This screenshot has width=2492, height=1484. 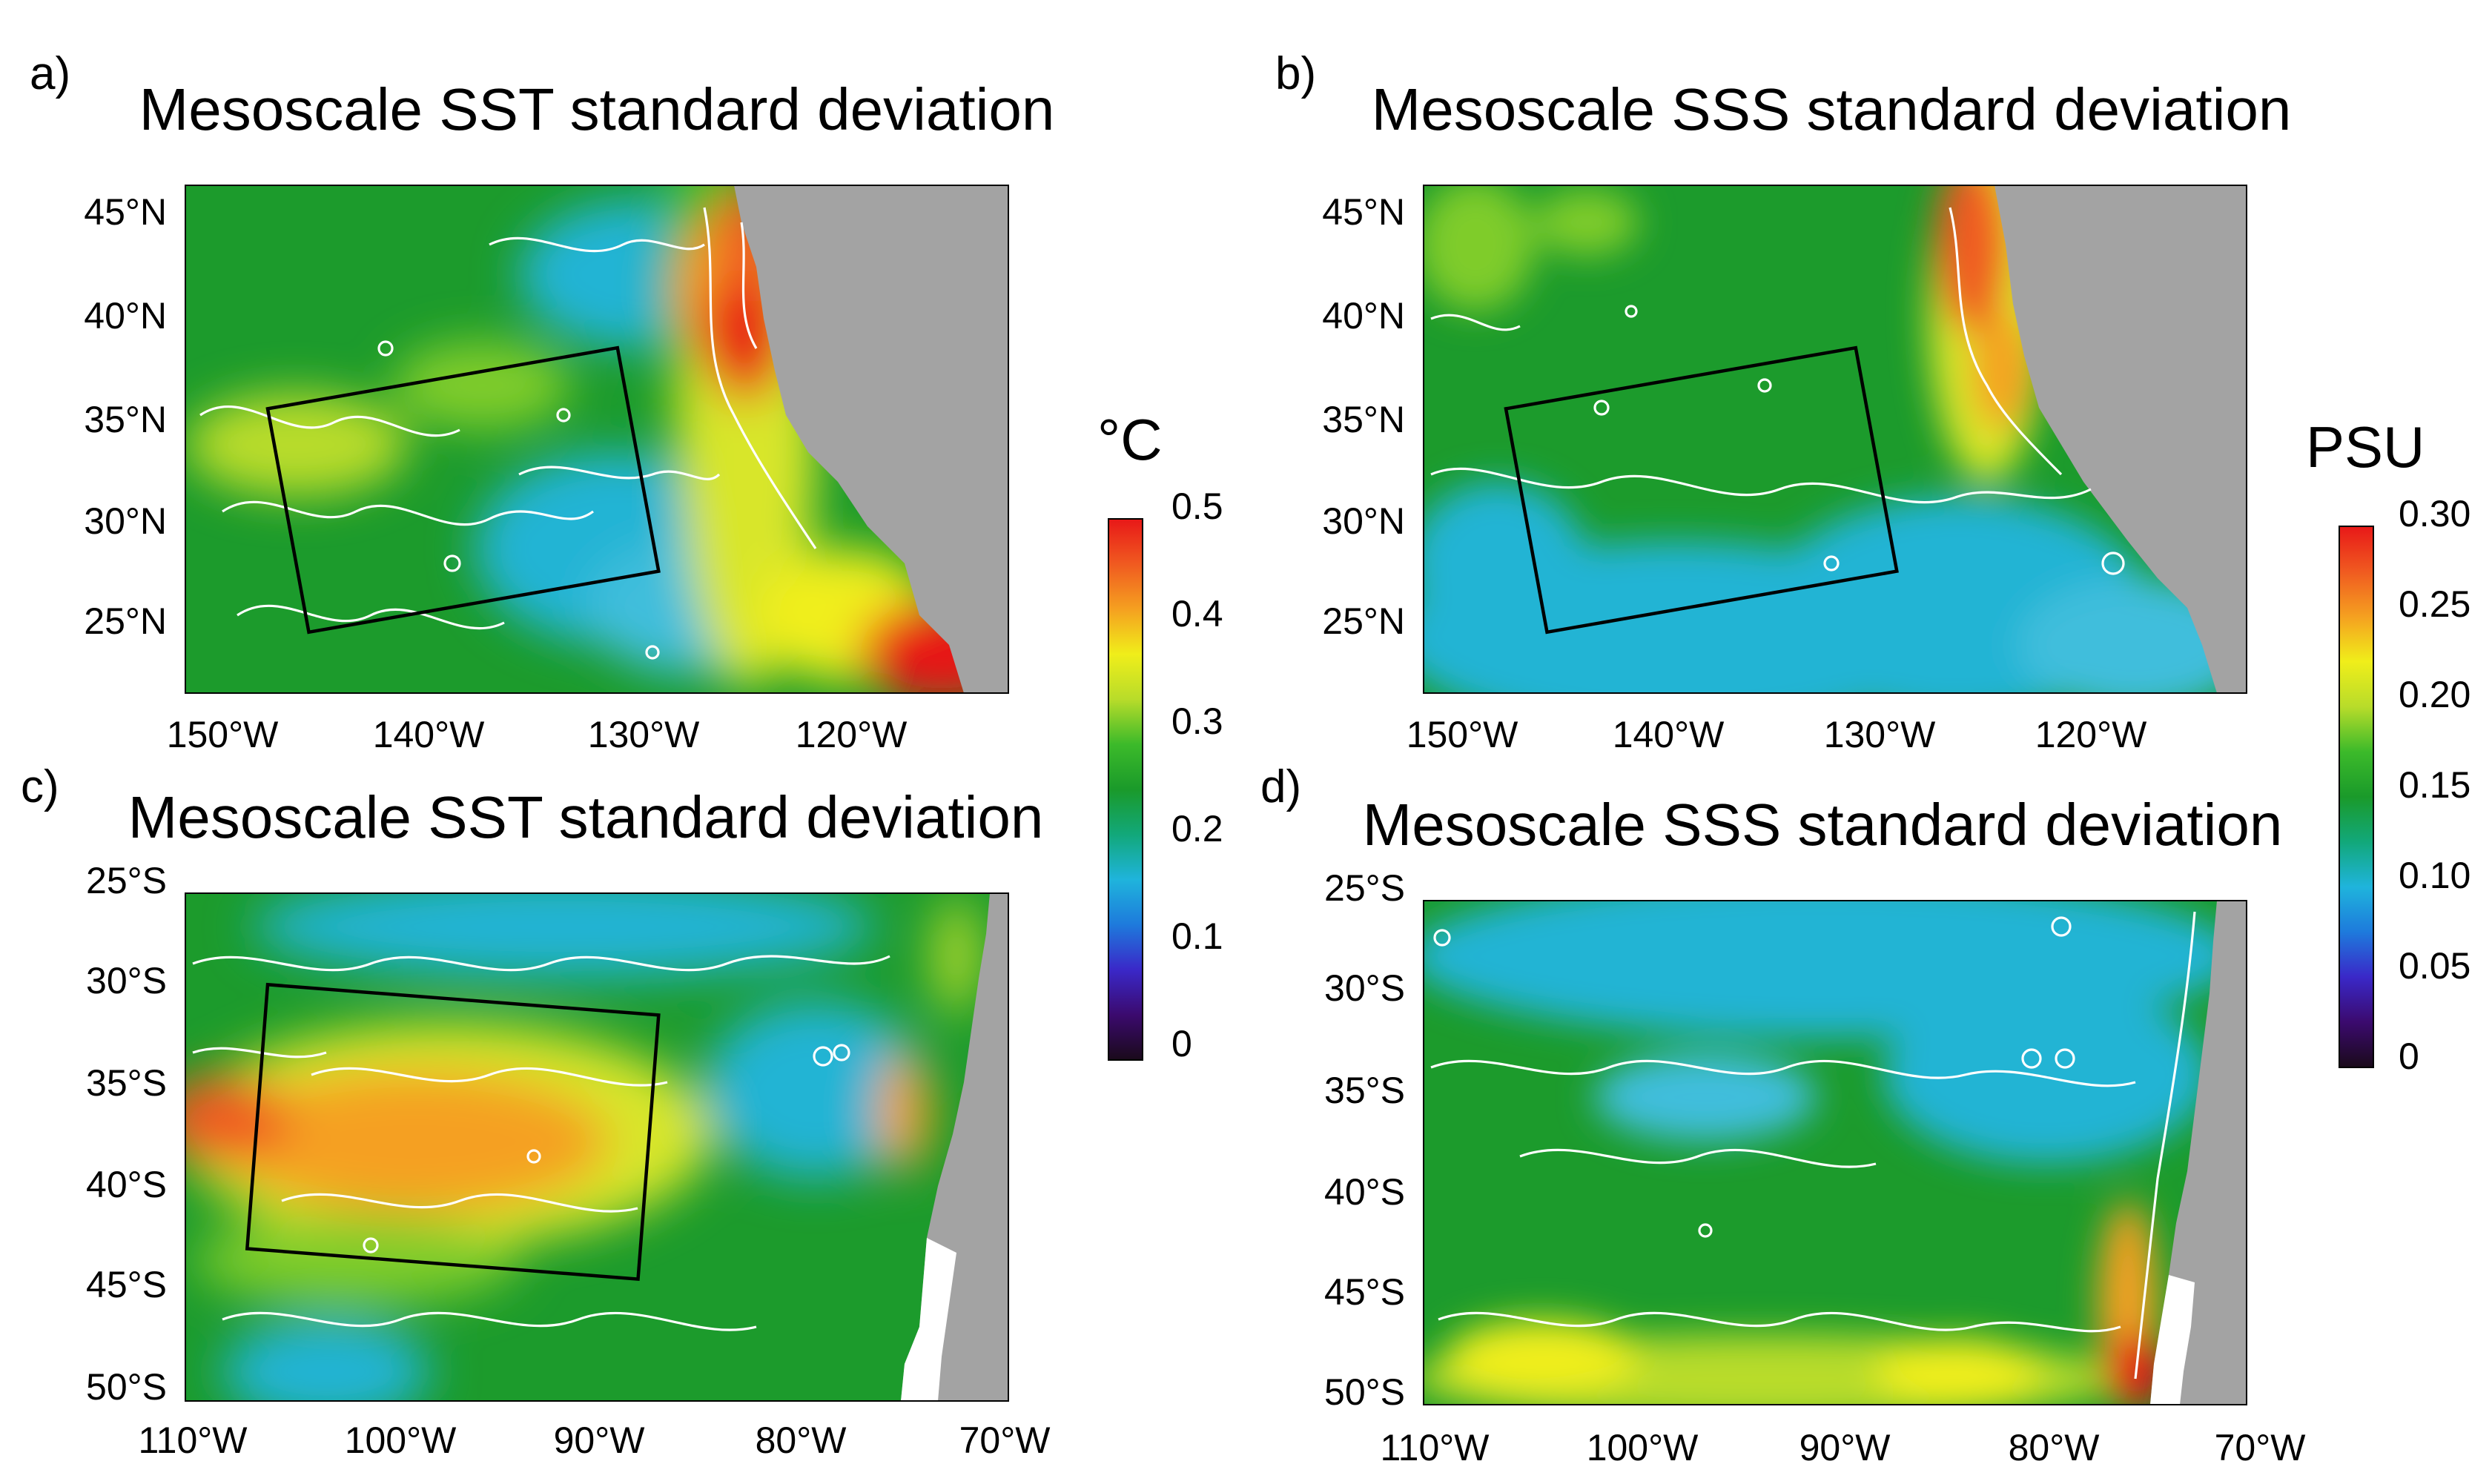 I want to click on panel-d-frame, so click(x=1835, y=1152).